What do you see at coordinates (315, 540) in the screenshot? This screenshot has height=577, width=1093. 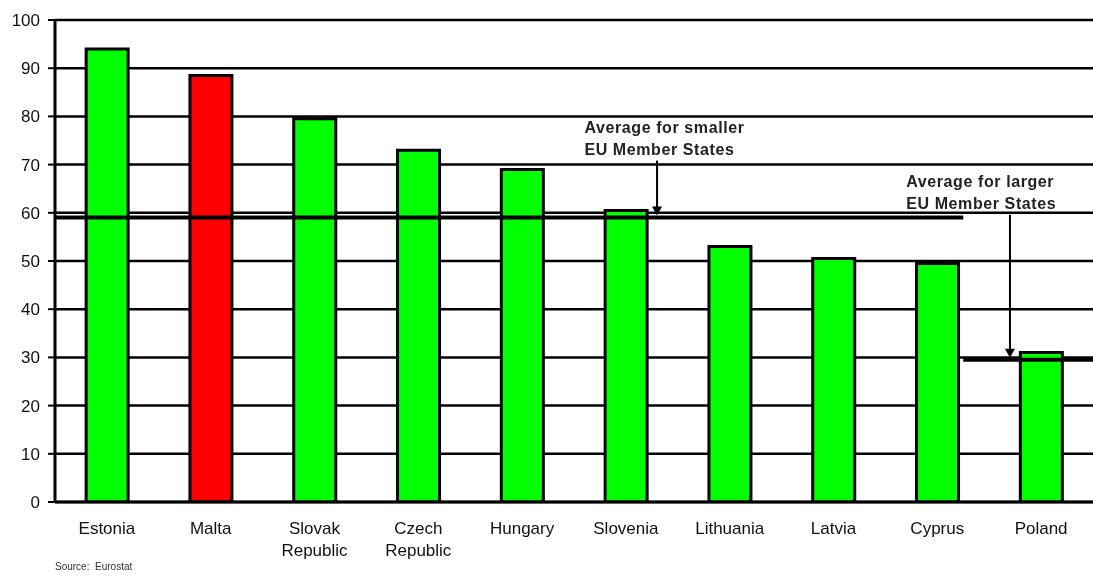 I see `x-tick-label: Slovak Republic` at bounding box center [315, 540].